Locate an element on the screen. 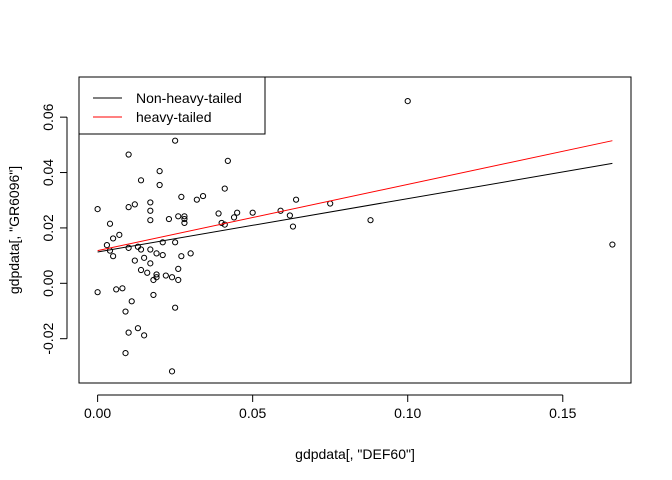 The width and height of the screenshot is (672, 480). y-axis: -0.02 0.00 0.02 0.04 0.06 is located at coordinates (54, 229).